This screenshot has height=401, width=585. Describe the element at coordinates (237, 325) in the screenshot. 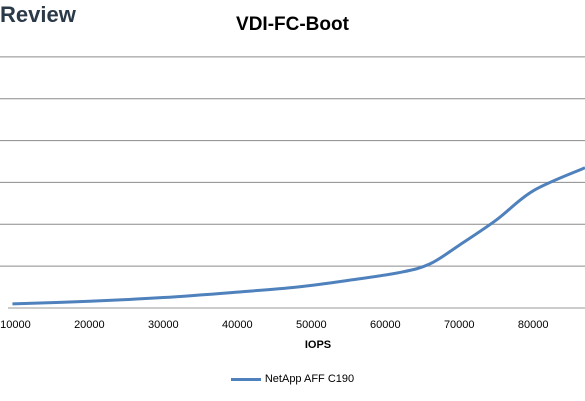

I see `x-tick-label: 40000` at that location.